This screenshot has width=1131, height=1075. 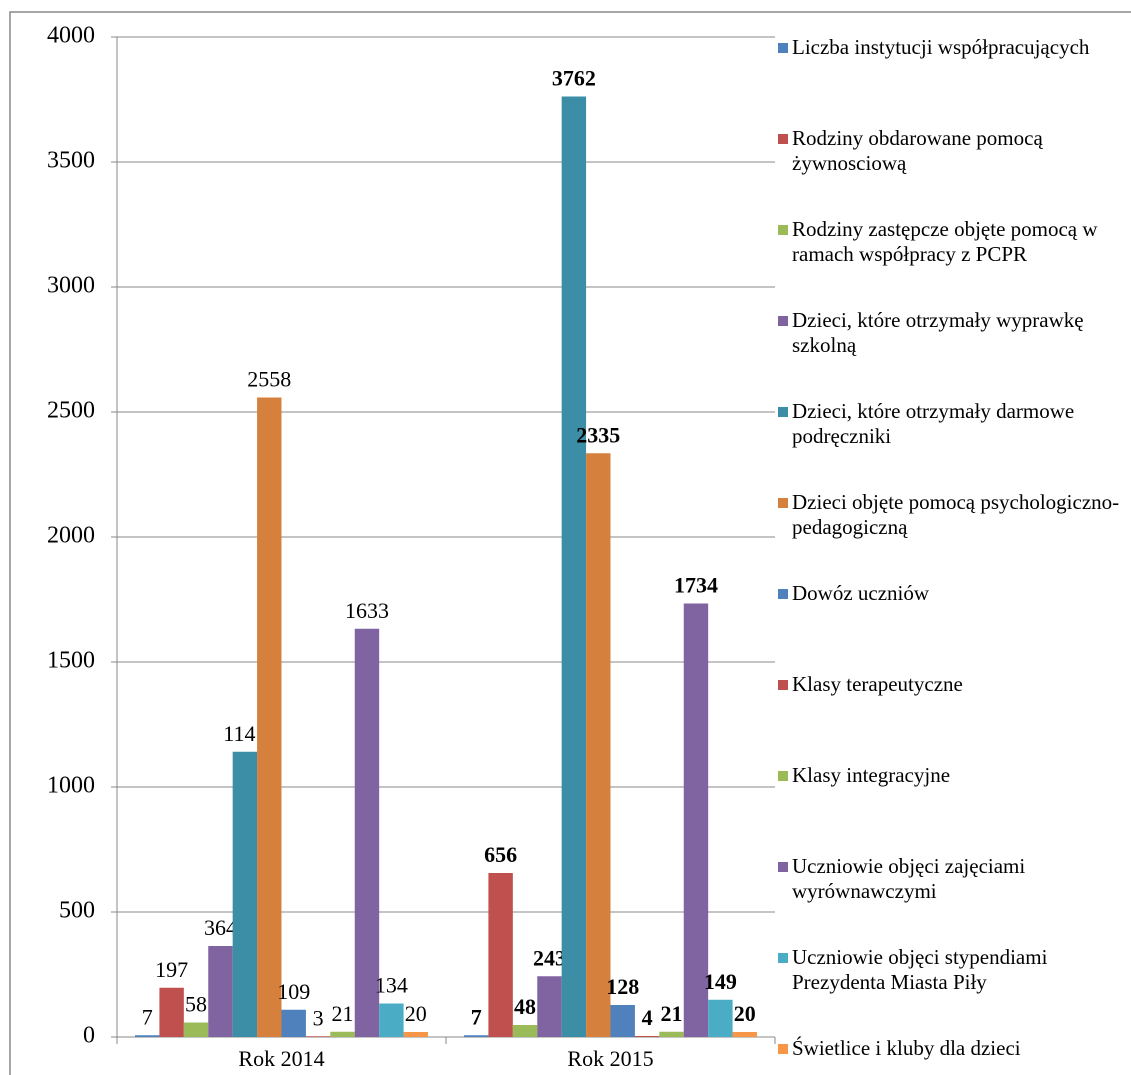 I want to click on legend-label: Klasy terapeutyczne, so click(x=877, y=684).